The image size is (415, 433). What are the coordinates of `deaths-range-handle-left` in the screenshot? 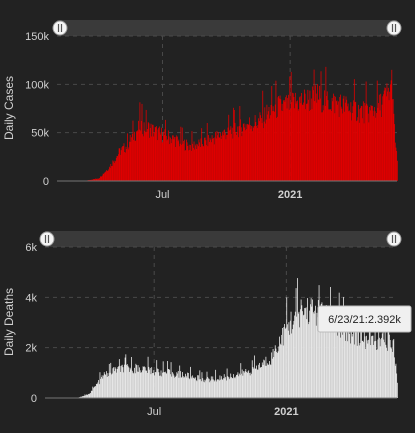 It's located at (47, 239).